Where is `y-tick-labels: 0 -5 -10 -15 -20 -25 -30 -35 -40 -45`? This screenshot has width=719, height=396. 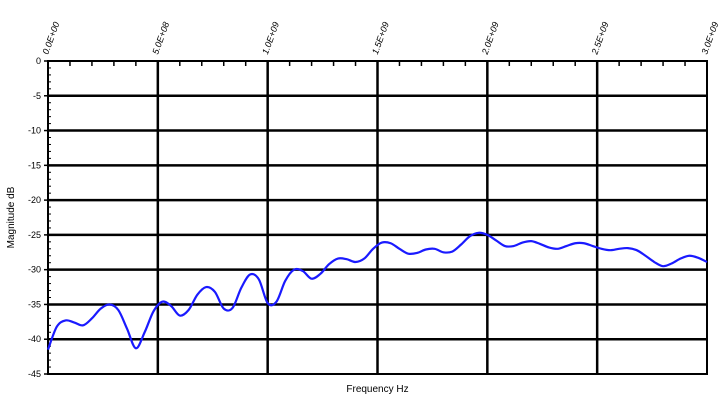
y-tick-labels: 0 -5 -10 -15 -20 -25 -30 -35 -40 -45 is located at coordinates (34, 217).